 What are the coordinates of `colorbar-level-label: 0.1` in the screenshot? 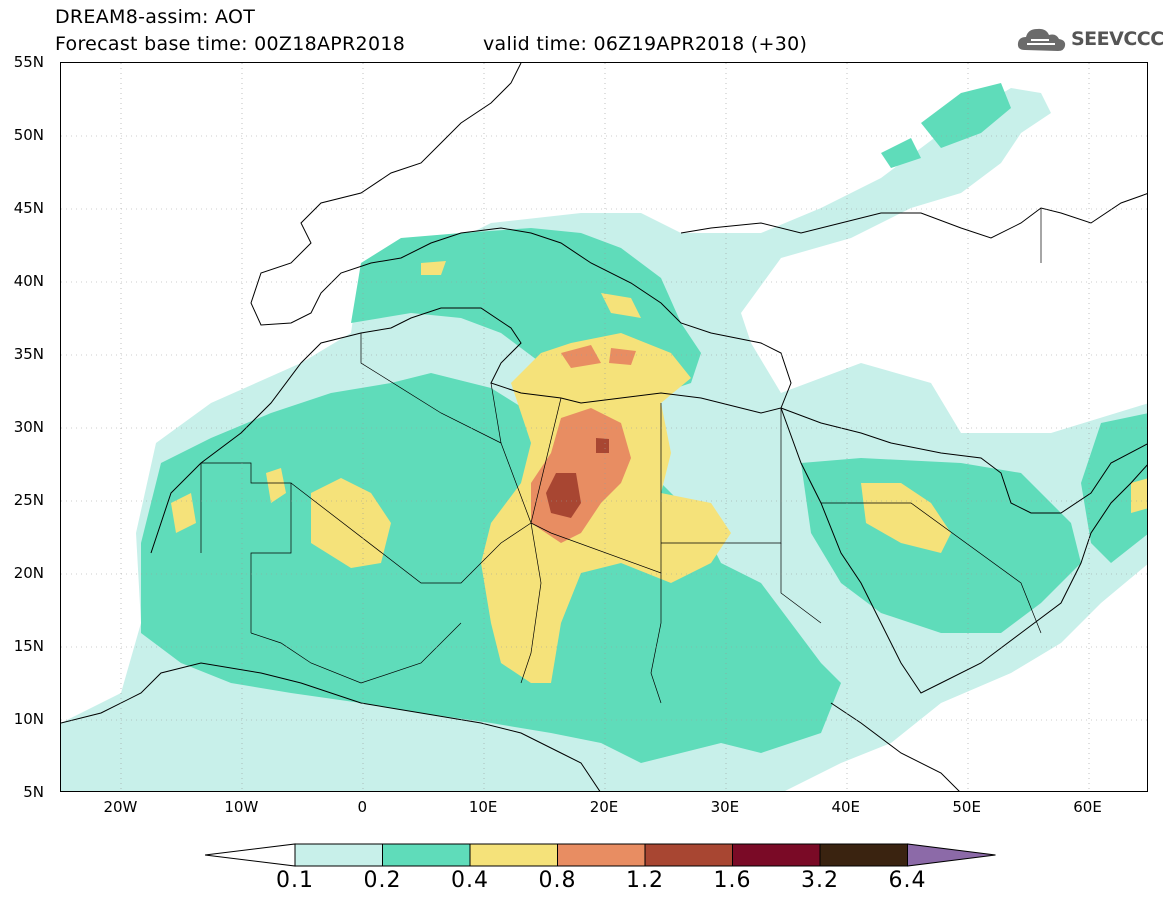 It's located at (295, 880).